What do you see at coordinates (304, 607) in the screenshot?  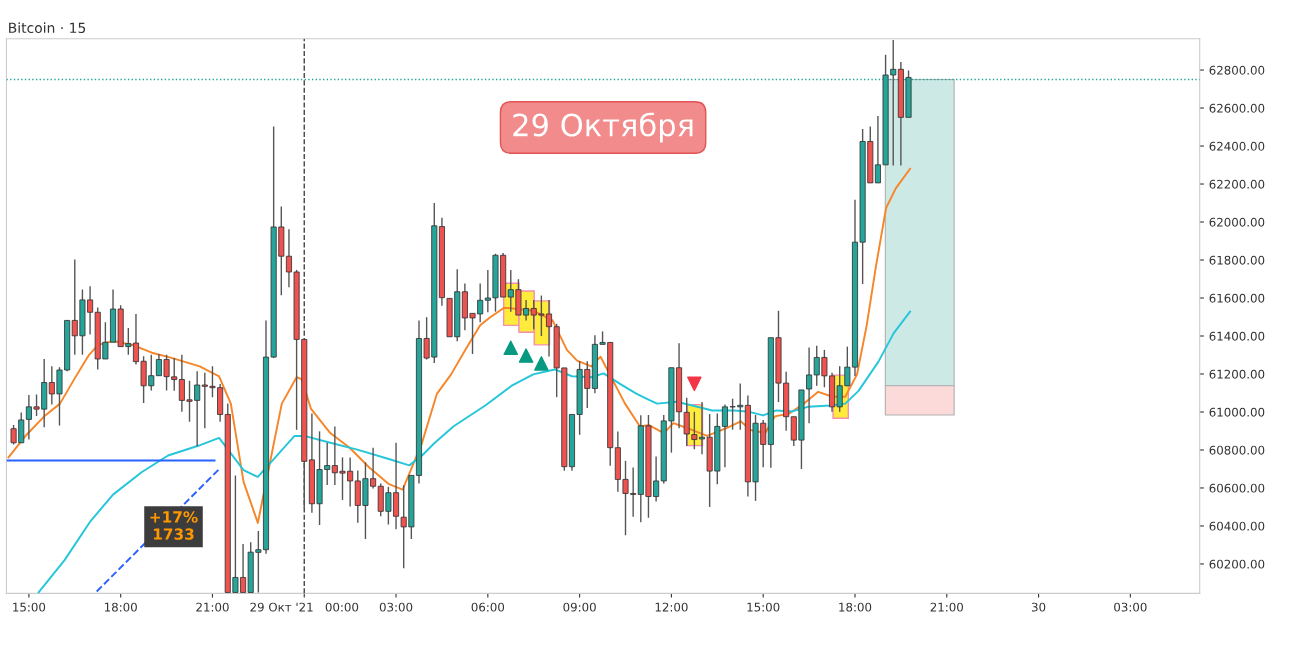 I see `x-tick-label: 29 Окт '21 00:00` at bounding box center [304, 607].